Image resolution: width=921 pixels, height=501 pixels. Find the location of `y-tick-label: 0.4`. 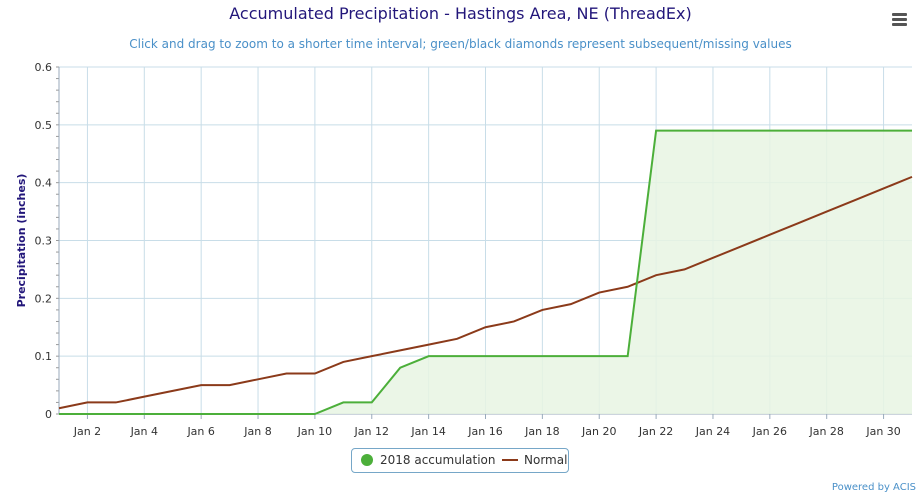

y-tick-label: 0.4 is located at coordinates (44, 183).